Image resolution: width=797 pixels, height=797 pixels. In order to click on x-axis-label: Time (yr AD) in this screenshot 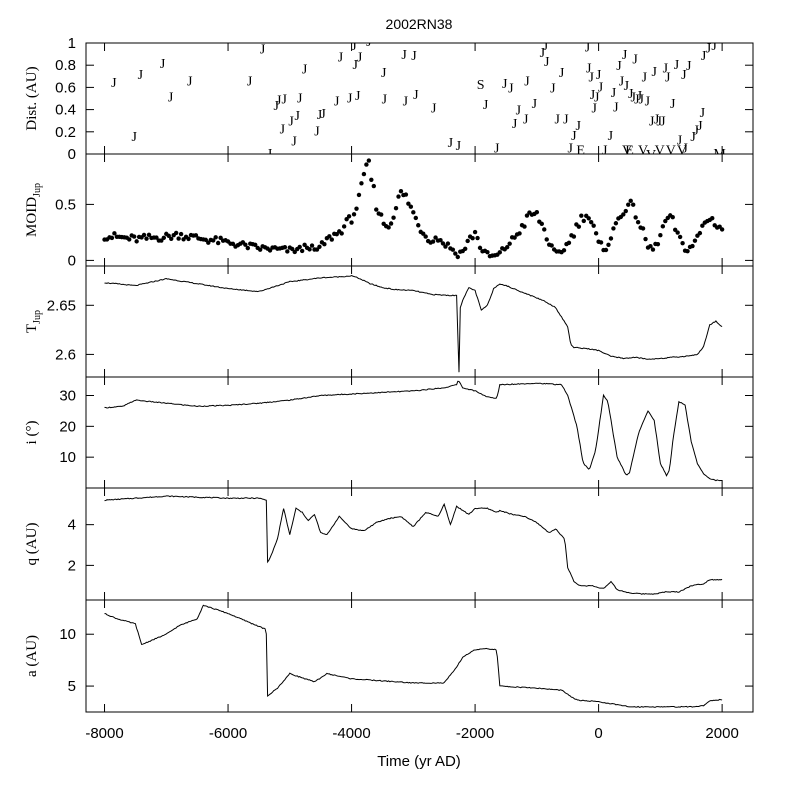, I will do `click(419, 761)`.